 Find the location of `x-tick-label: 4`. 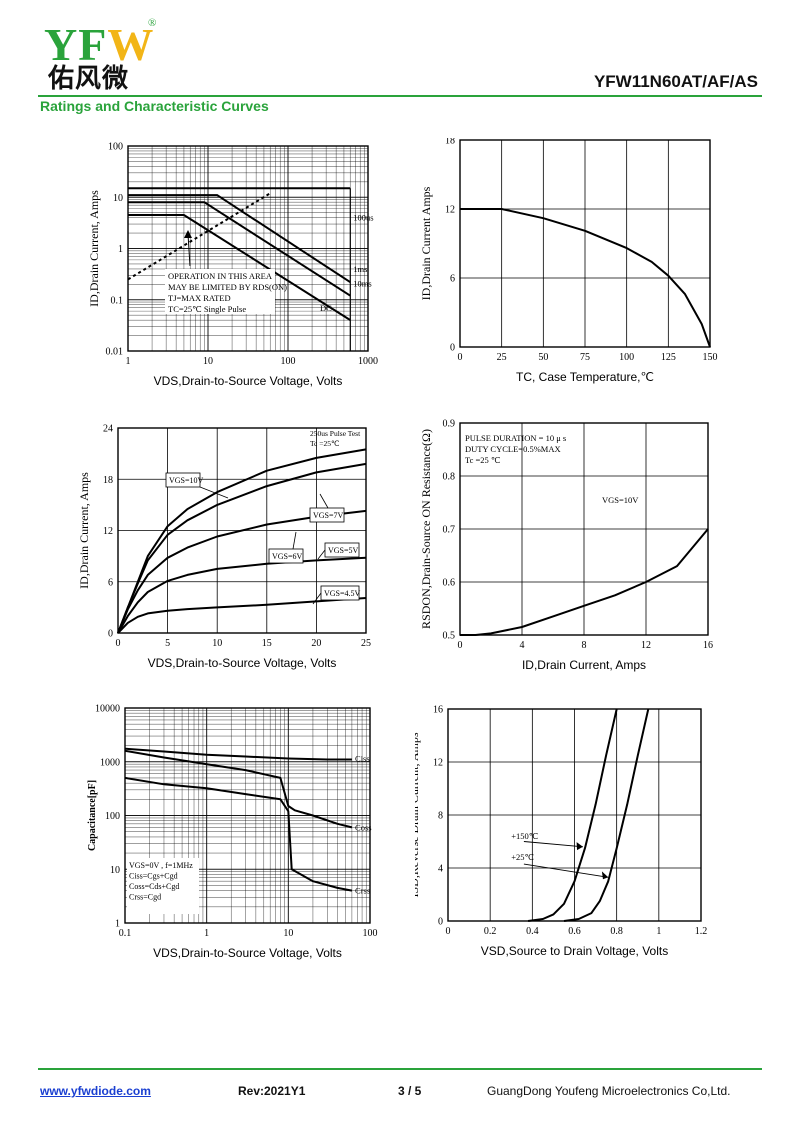

x-tick-label: 4 is located at coordinates (522, 645).